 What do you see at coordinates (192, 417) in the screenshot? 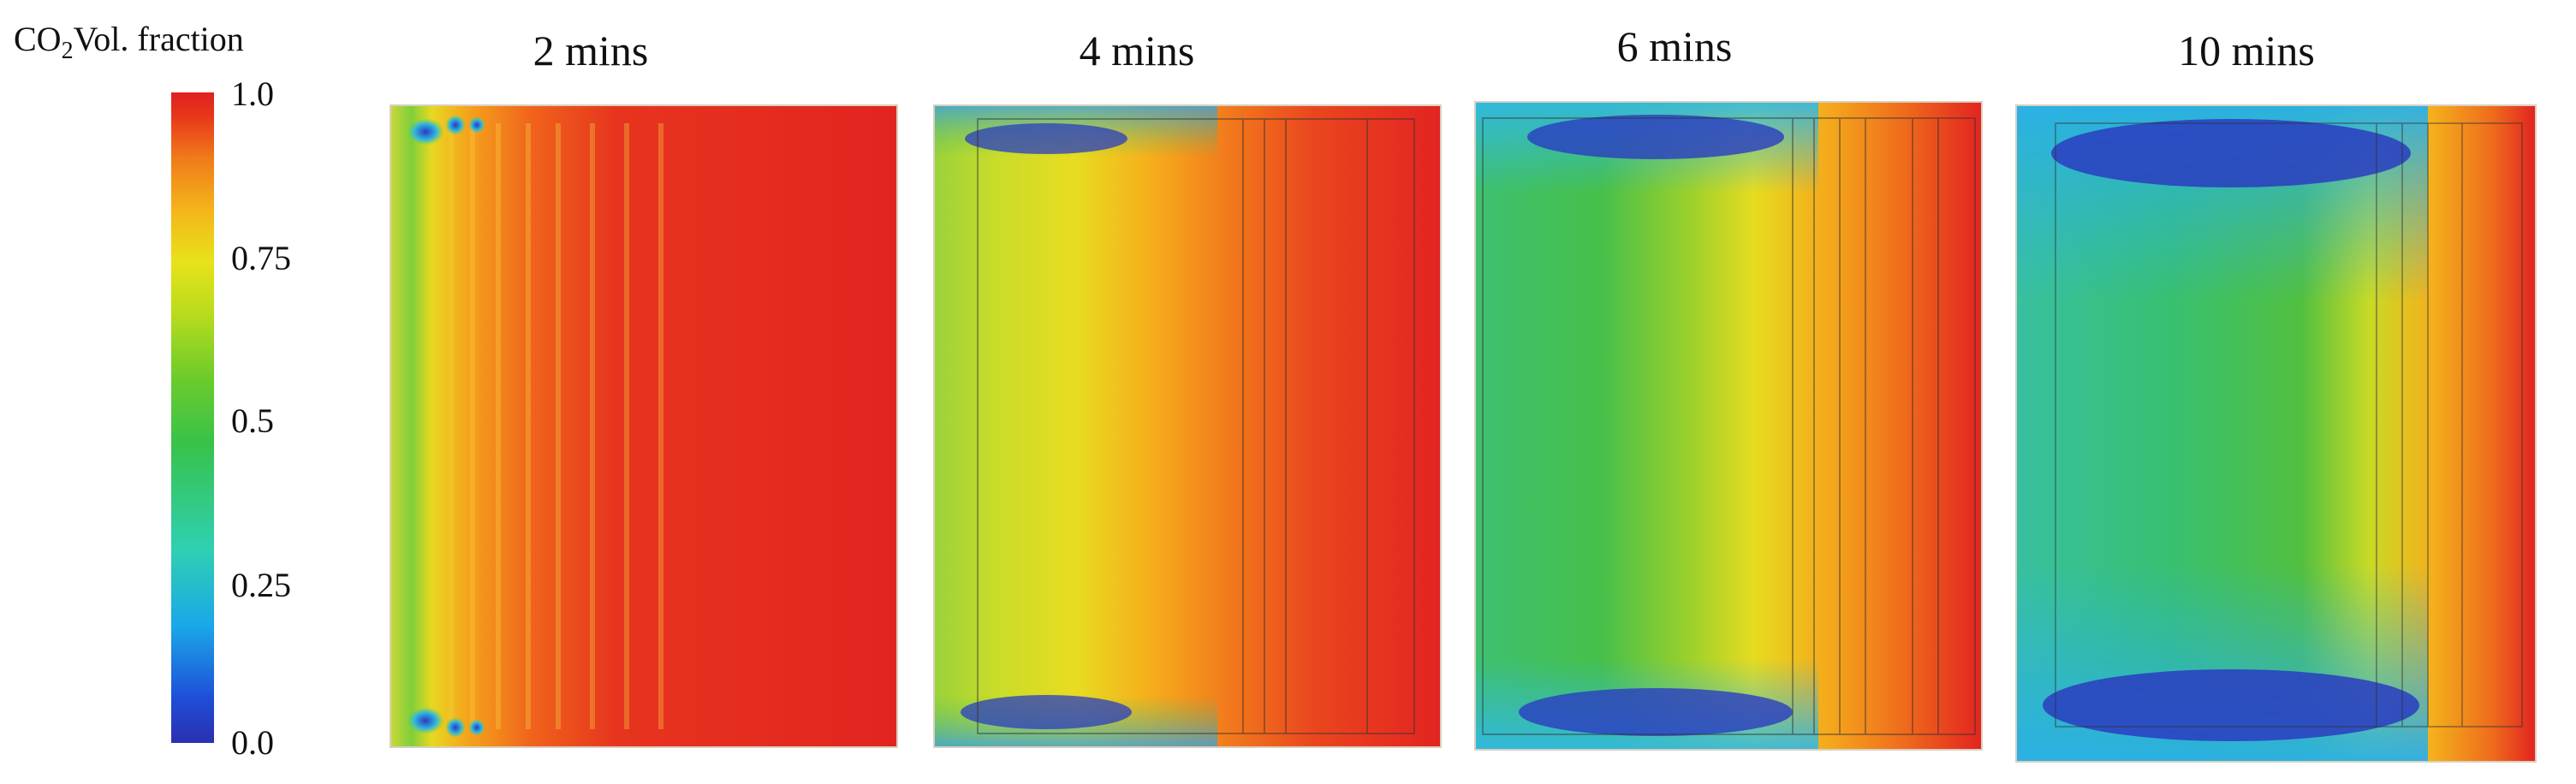
I see `colorbar` at bounding box center [192, 417].